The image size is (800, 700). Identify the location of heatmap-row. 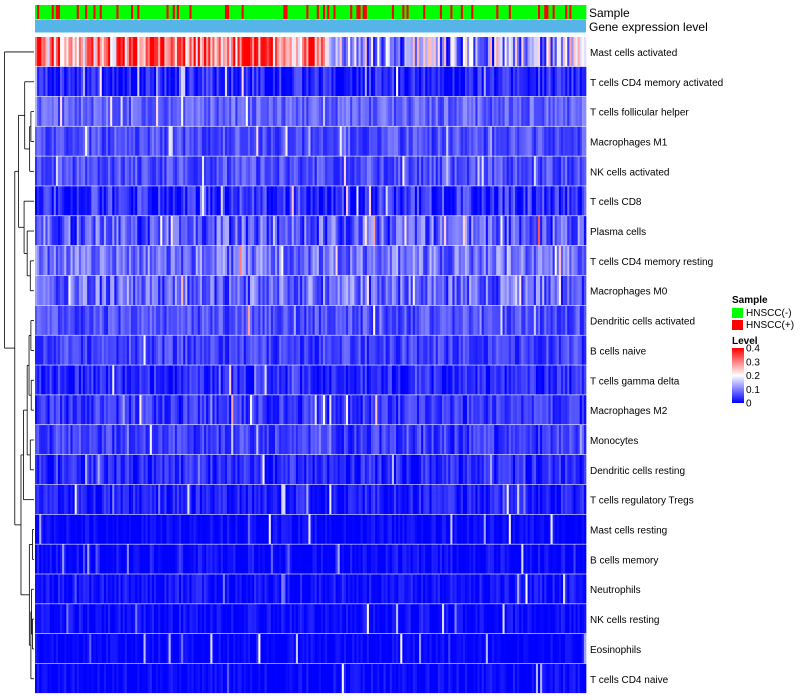
(311, 201).